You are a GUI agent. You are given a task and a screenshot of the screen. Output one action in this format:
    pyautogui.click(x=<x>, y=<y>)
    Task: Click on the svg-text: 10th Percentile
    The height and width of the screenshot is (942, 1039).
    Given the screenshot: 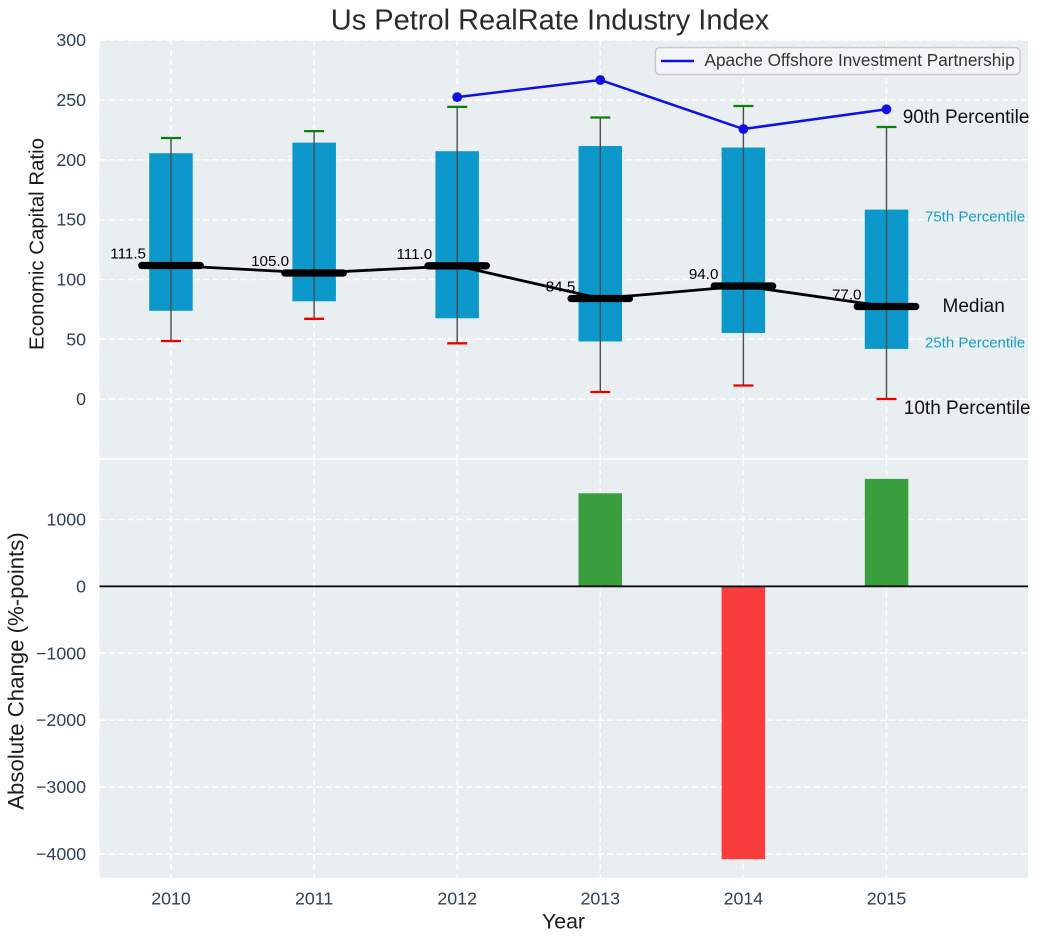 What is the action you would take?
    pyautogui.click(x=967, y=408)
    